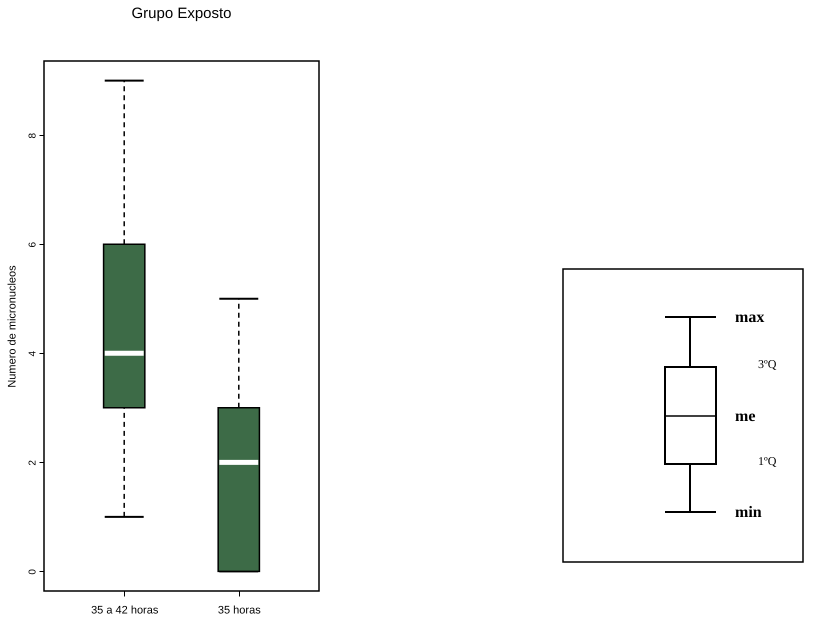  Describe the element at coordinates (12, 326) in the screenshot. I see `y-axis-title: Numero de micronucleos` at that location.